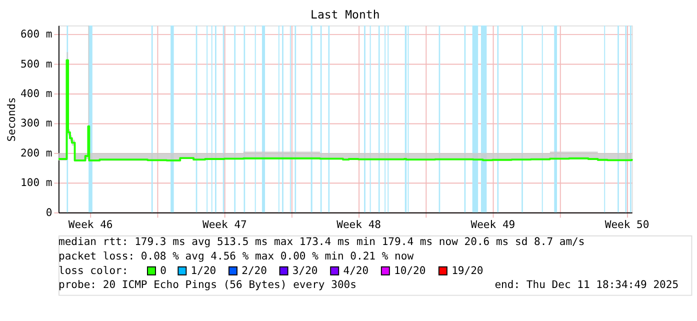  What do you see at coordinates (203, 270) in the screenshot?
I see `legend-label: 1/20` at bounding box center [203, 270].